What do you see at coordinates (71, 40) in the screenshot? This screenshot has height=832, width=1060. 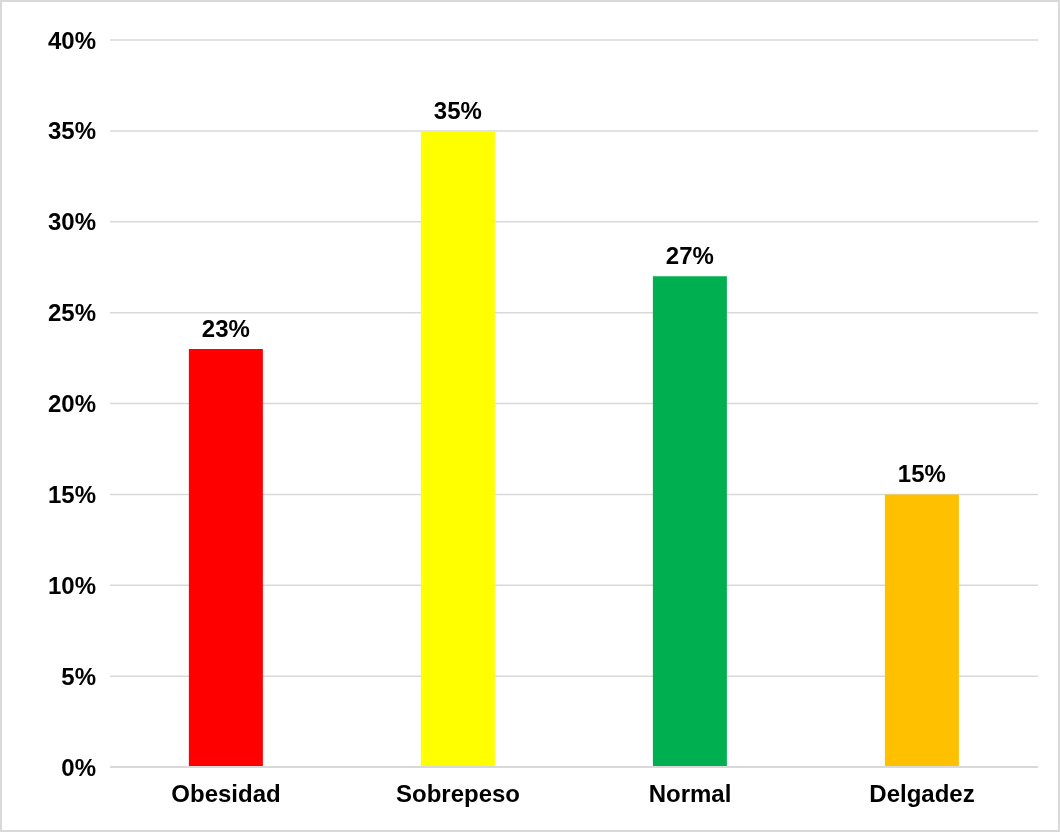 I see `y-tick-label: 40%` at bounding box center [71, 40].